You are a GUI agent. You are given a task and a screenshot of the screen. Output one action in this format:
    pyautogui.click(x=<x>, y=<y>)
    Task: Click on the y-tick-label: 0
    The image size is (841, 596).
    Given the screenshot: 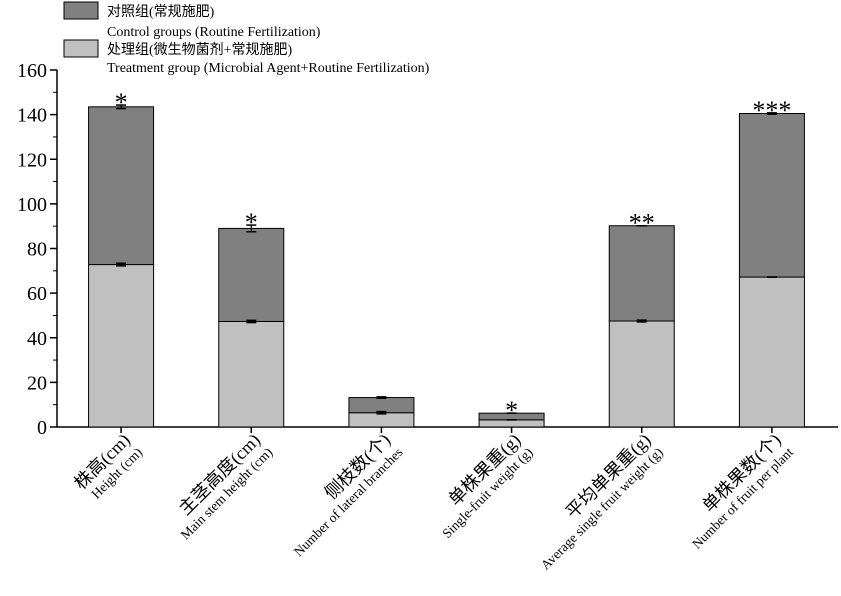 What is the action you would take?
    pyautogui.click(x=42, y=428)
    